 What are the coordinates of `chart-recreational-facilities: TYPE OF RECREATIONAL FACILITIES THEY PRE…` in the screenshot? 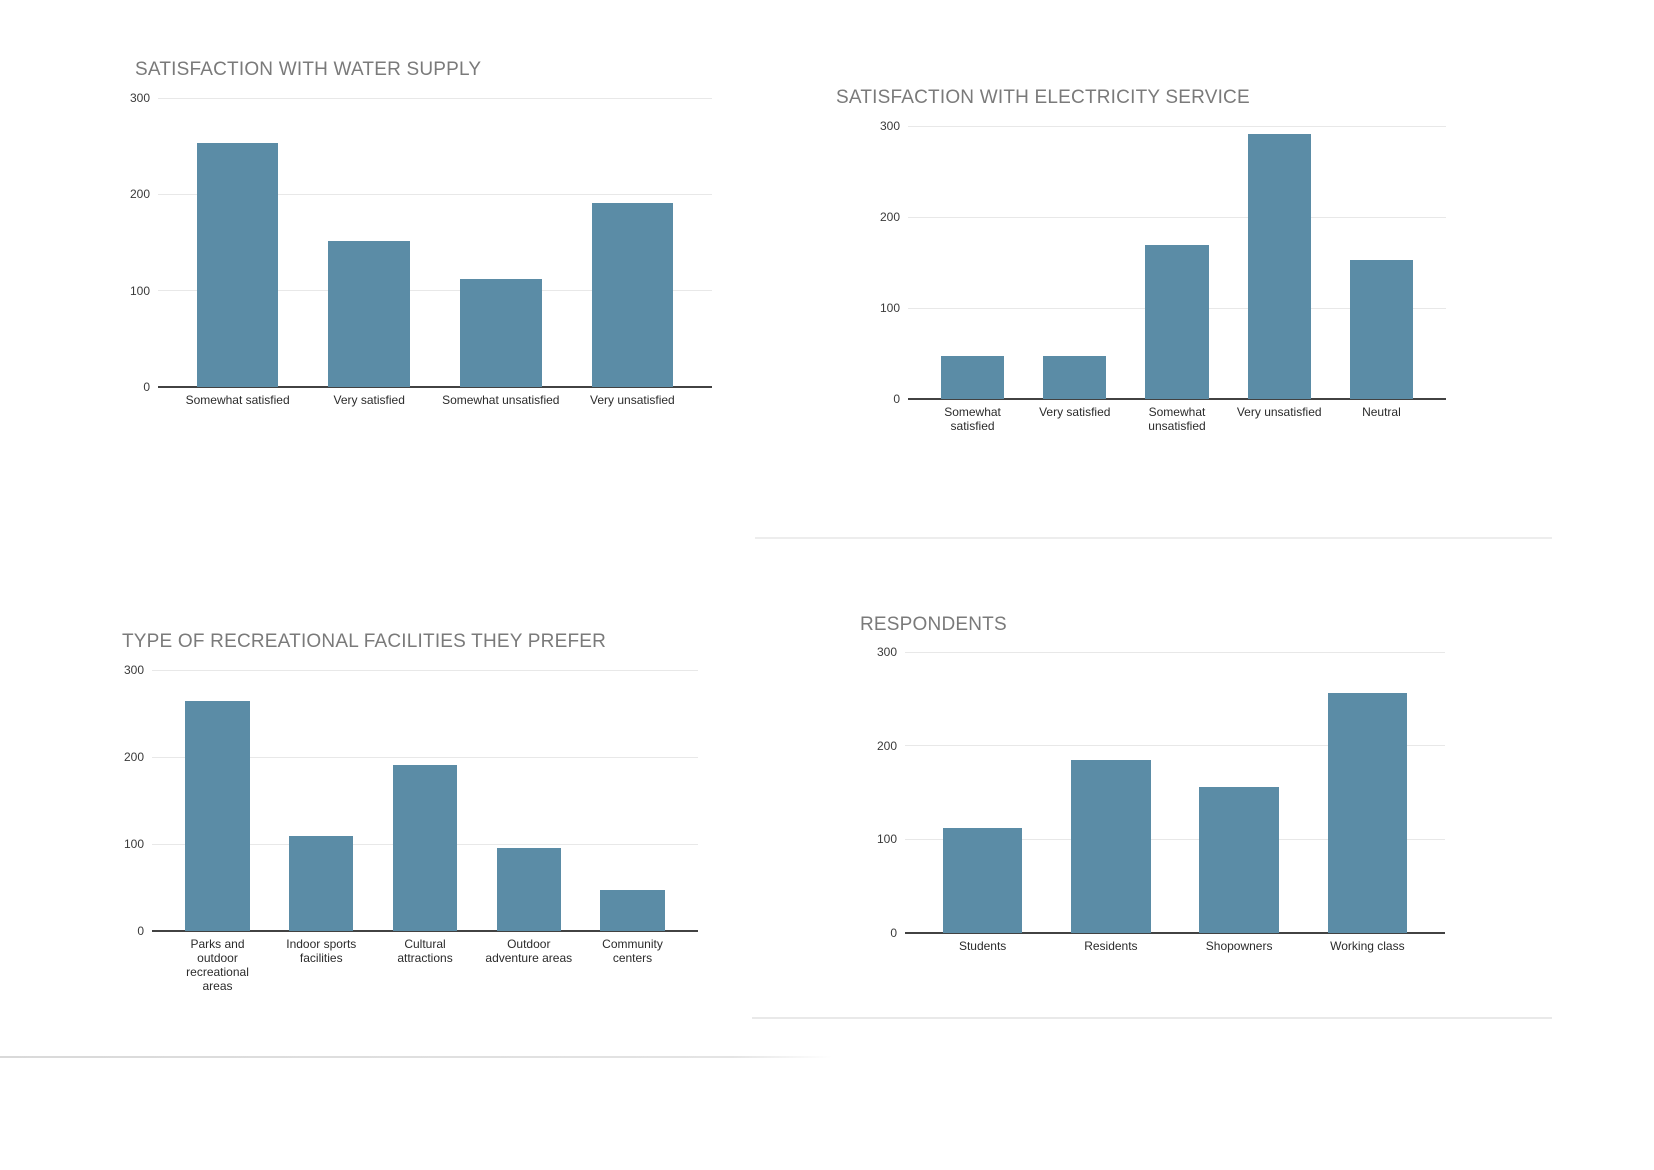 It's located at (410, 811).